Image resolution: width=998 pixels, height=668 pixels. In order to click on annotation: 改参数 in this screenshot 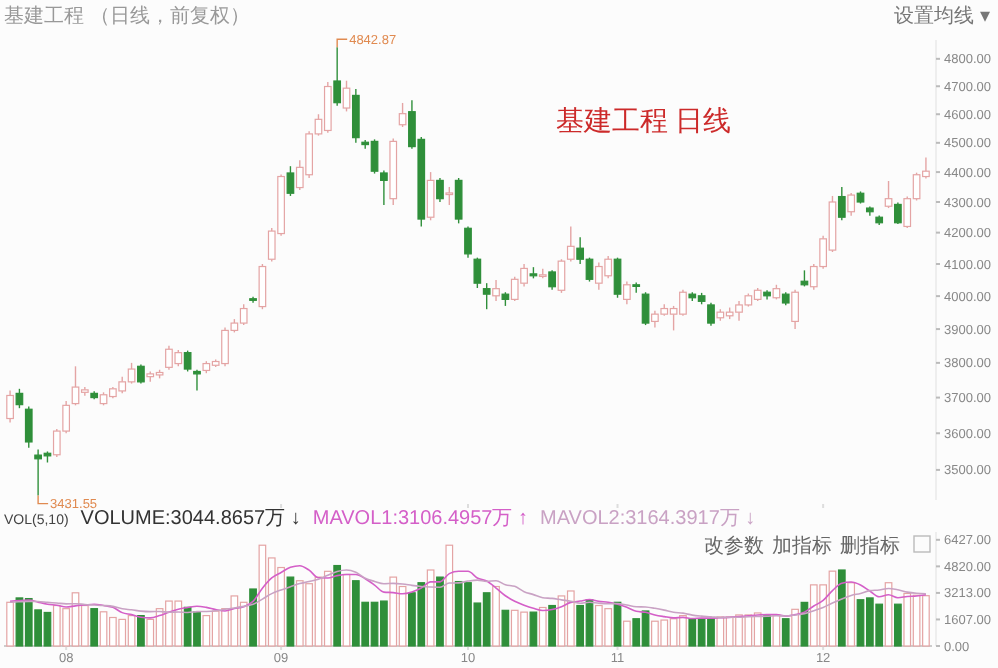, I will do `click(734, 546)`.